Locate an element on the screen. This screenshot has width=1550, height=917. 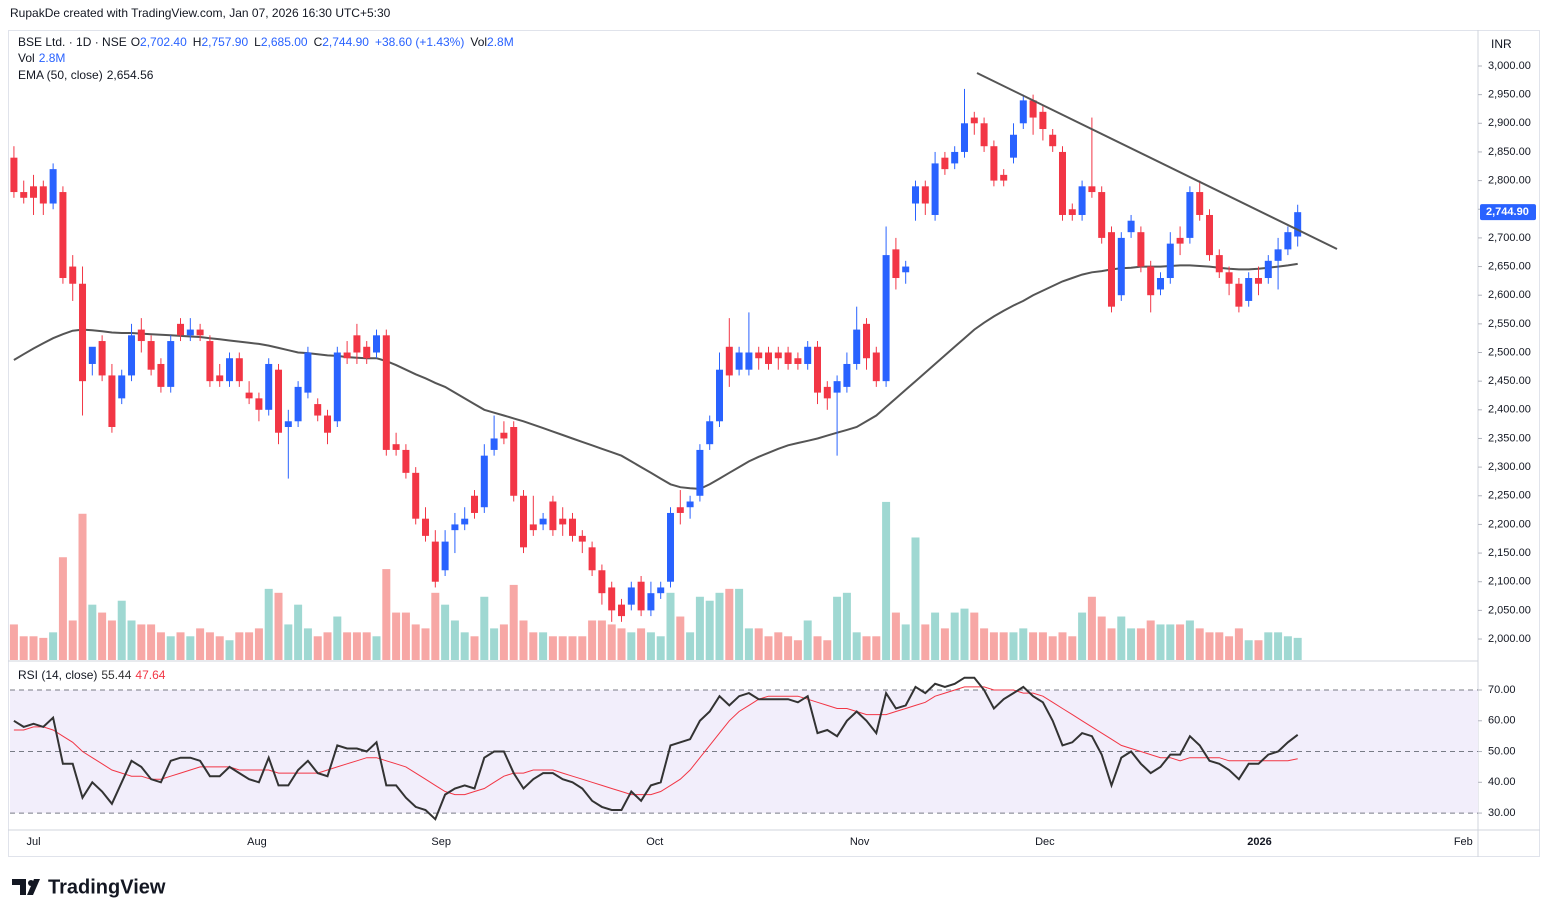
symbol: BSE Ltd. · 1D · NSE is located at coordinates (72, 42).